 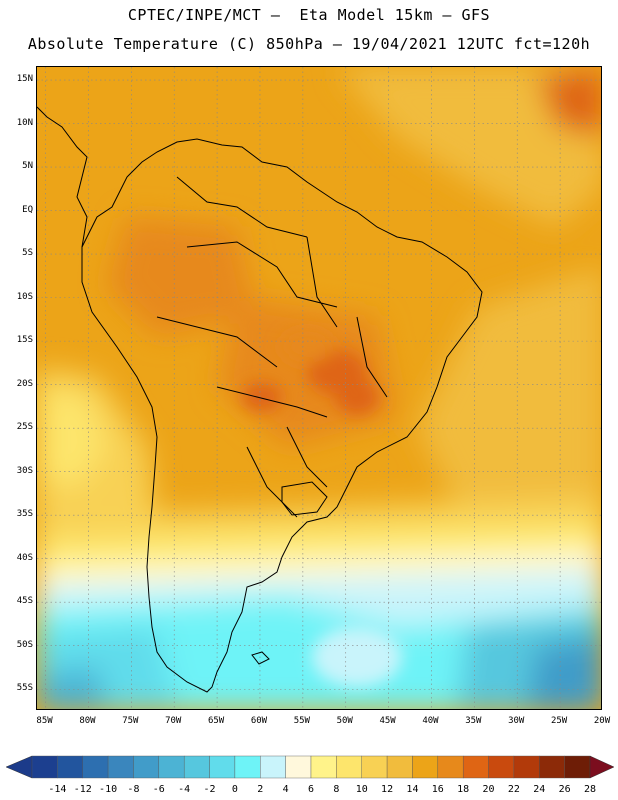 What do you see at coordinates (590, 789) in the screenshot?
I see `colorbar-label: 28` at bounding box center [590, 789].